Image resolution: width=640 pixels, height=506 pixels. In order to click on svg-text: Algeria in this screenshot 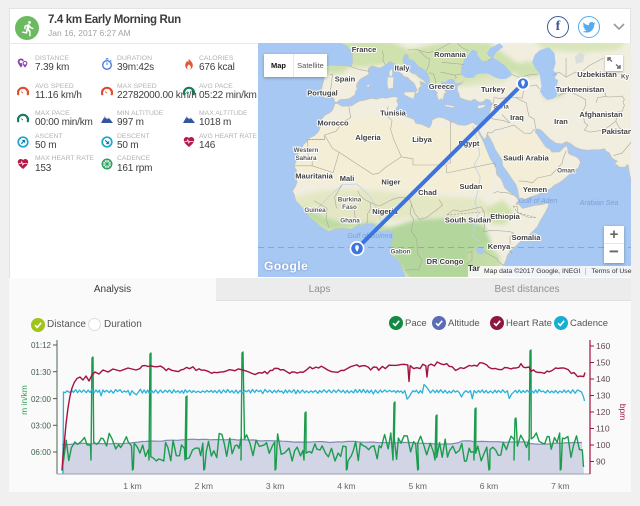, I will do `click(368, 137)`.